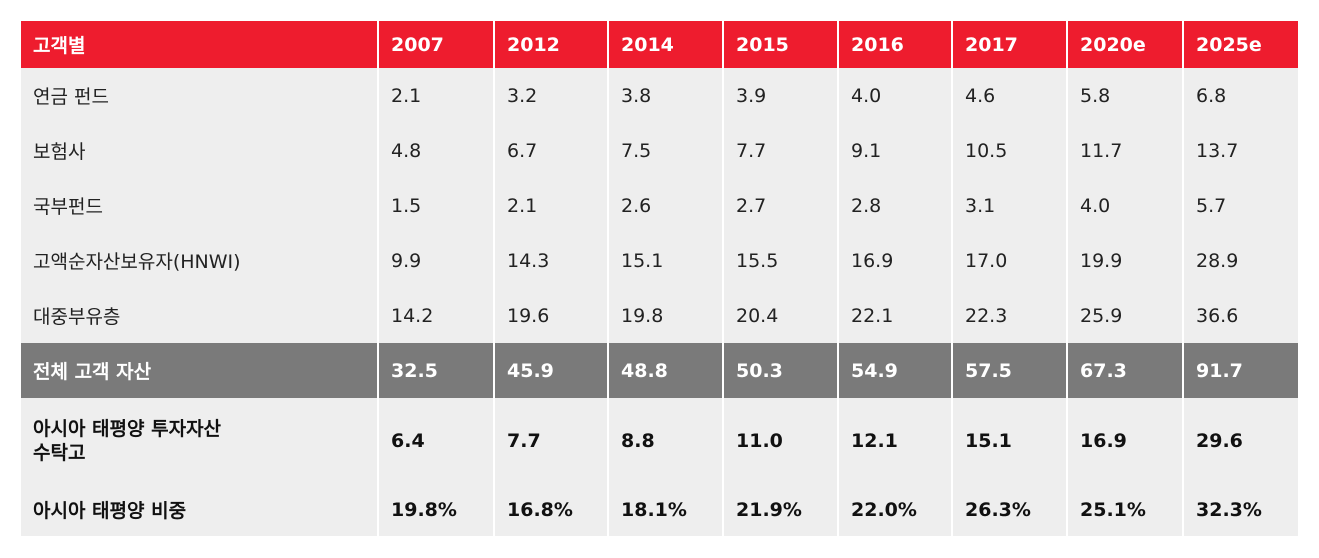  What do you see at coordinates (894, 509) in the screenshot?
I see `table-cell: 22.0%` at bounding box center [894, 509].